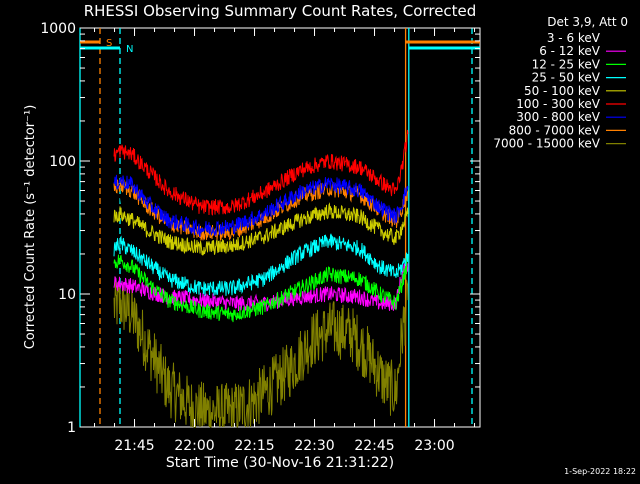 The height and width of the screenshot is (484, 640). What do you see at coordinates (558, 117) in the screenshot?
I see `legend-entry-label: 300 - 800 keV` at bounding box center [558, 117].